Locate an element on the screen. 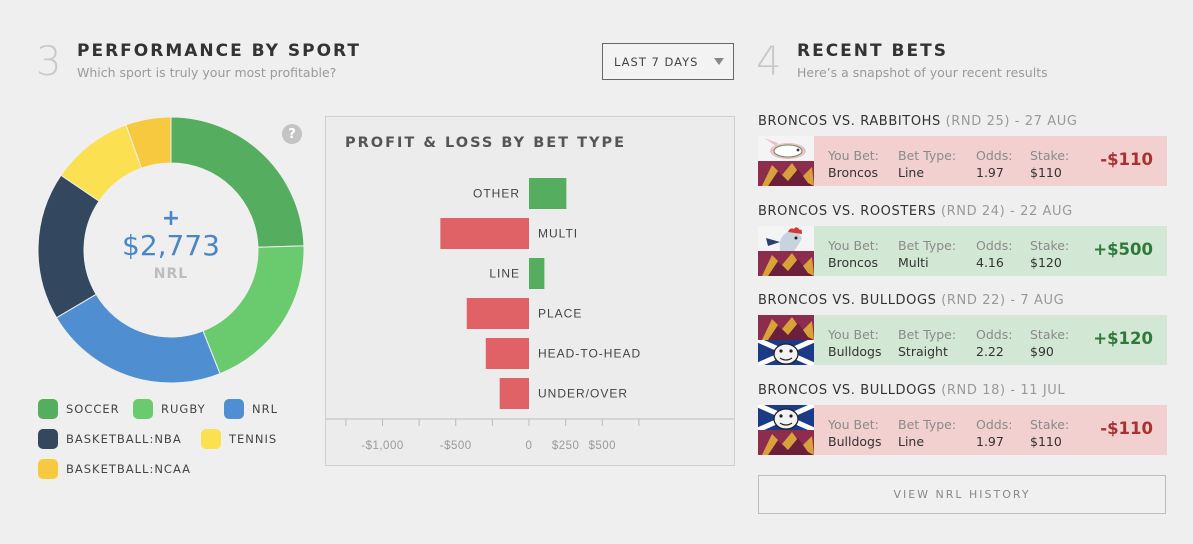 This screenshot has width=1193, height=544. bet-match-heading: BRONCOS VS. BULLDOGS (RND 22) - 7 AUG is located at coordinates (911, 300).